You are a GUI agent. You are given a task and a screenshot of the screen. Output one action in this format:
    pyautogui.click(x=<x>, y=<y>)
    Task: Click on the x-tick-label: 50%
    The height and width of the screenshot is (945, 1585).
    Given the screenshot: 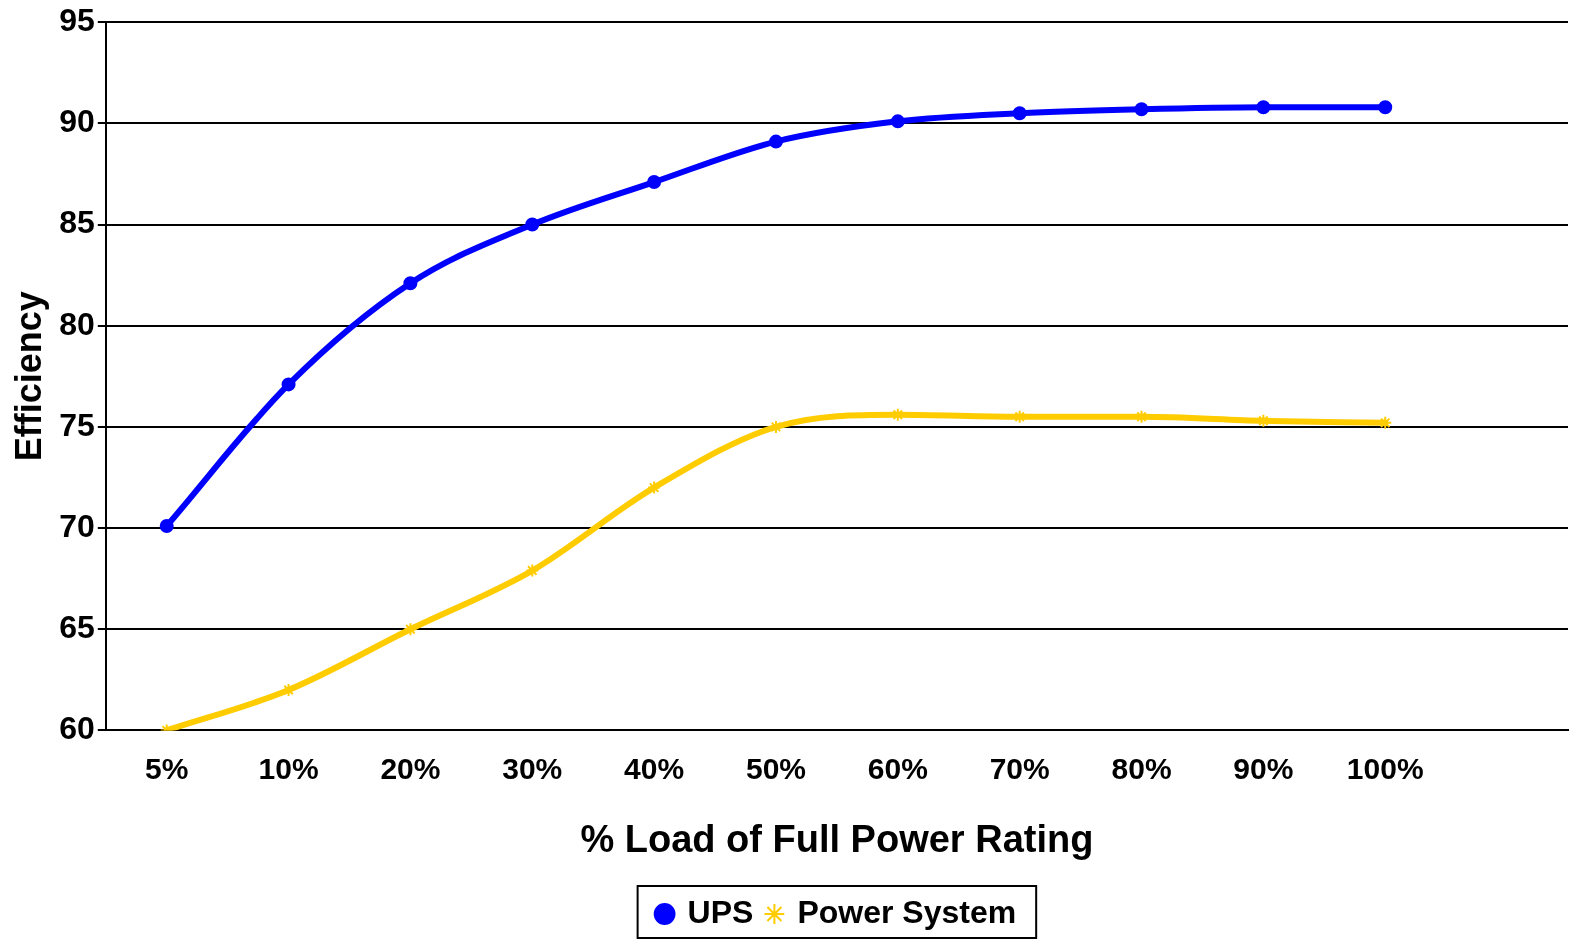 What is the action you would take?
    pyautogui.click(x=775, y=768)
    